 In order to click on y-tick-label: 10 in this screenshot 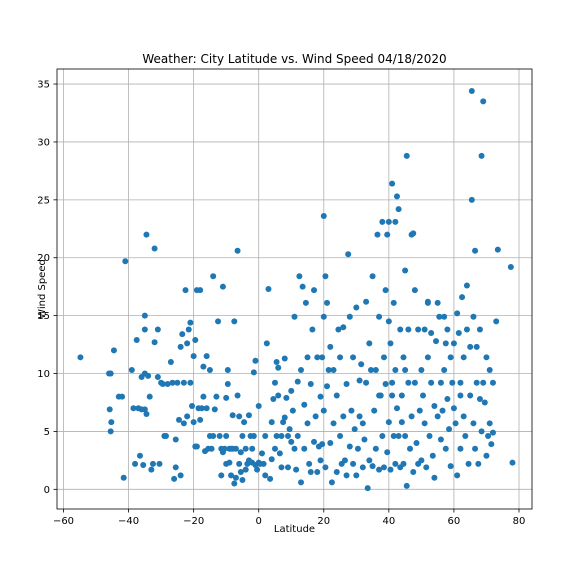, I will do `click(43, 374)`.